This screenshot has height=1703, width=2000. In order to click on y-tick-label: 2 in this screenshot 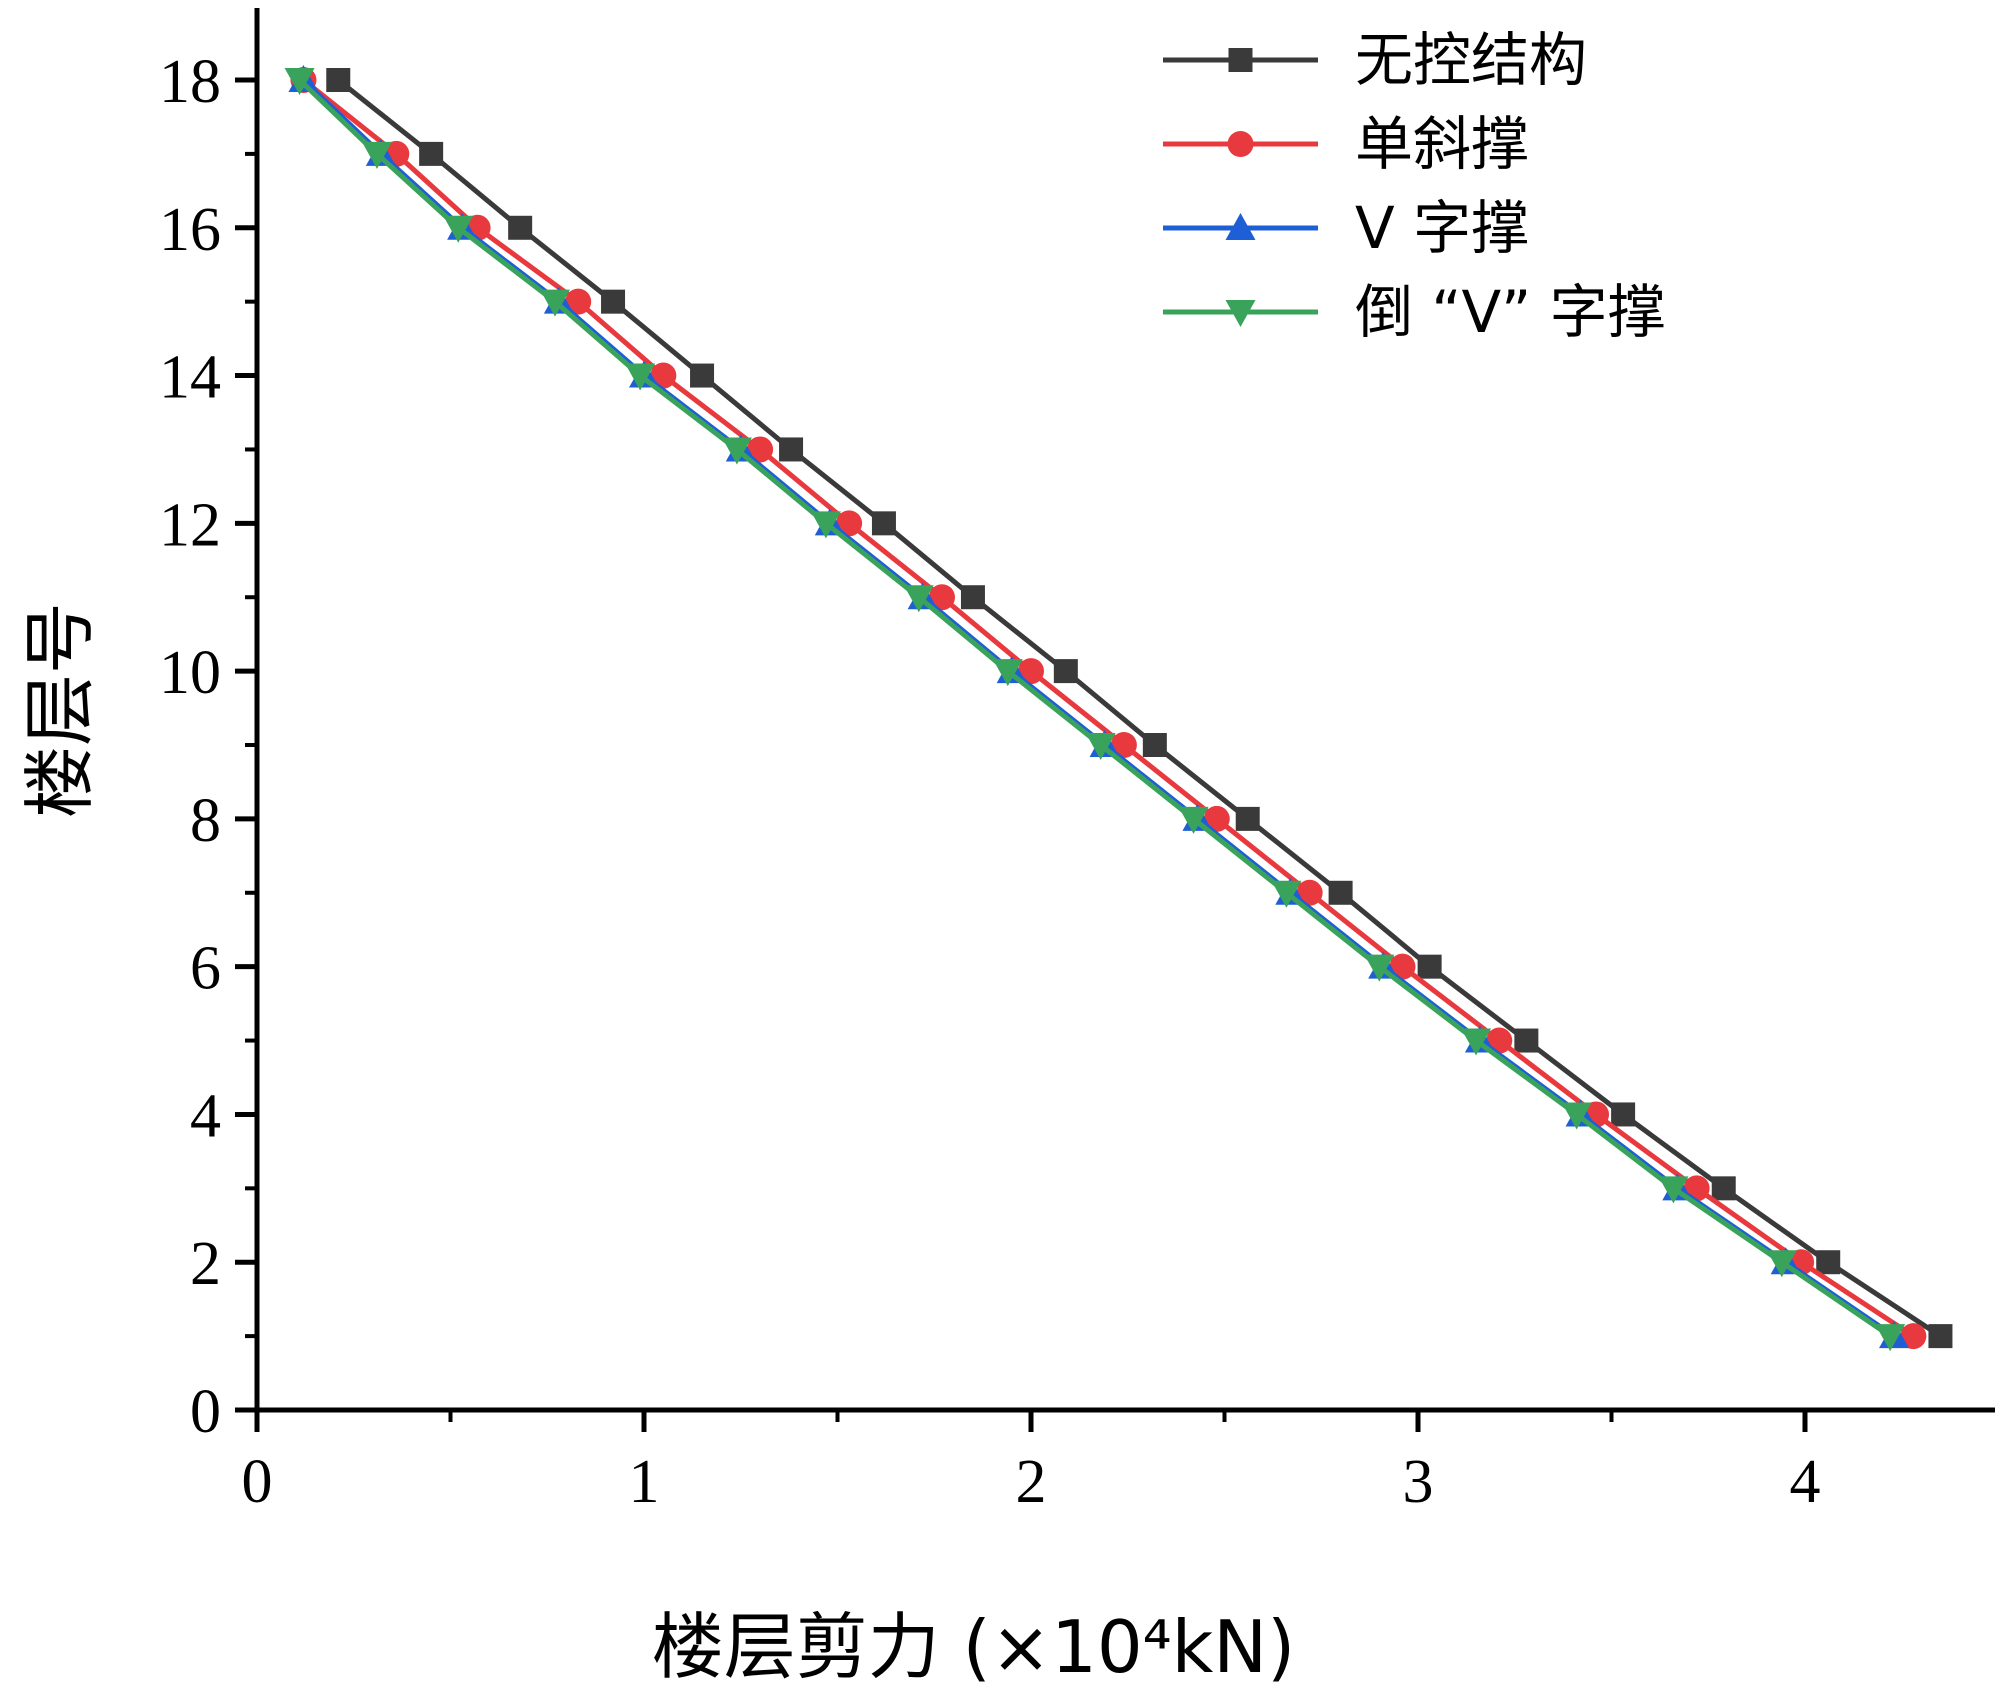, I will do `click(205, 1264)`.